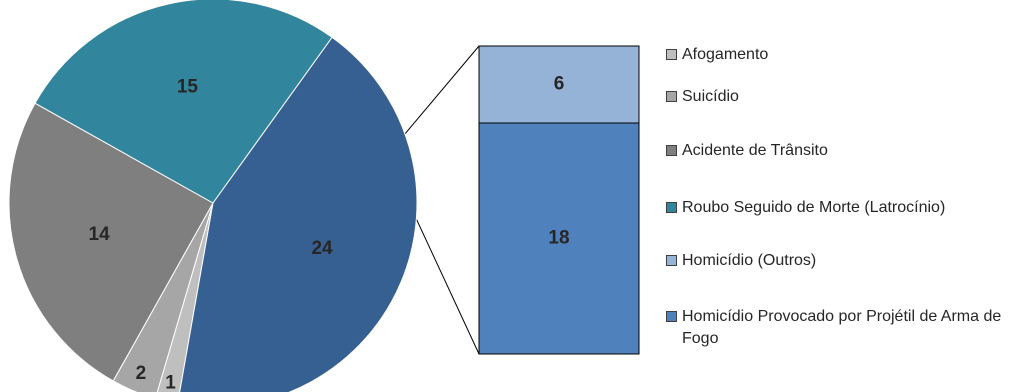 Image resolution: width=1024 pixels, height=392 pixels. Describe the element at coordinates (844, 151) in the screenshot. I see `legend-item-acidente-de-transito: Acidente de Trânsito` at that location.